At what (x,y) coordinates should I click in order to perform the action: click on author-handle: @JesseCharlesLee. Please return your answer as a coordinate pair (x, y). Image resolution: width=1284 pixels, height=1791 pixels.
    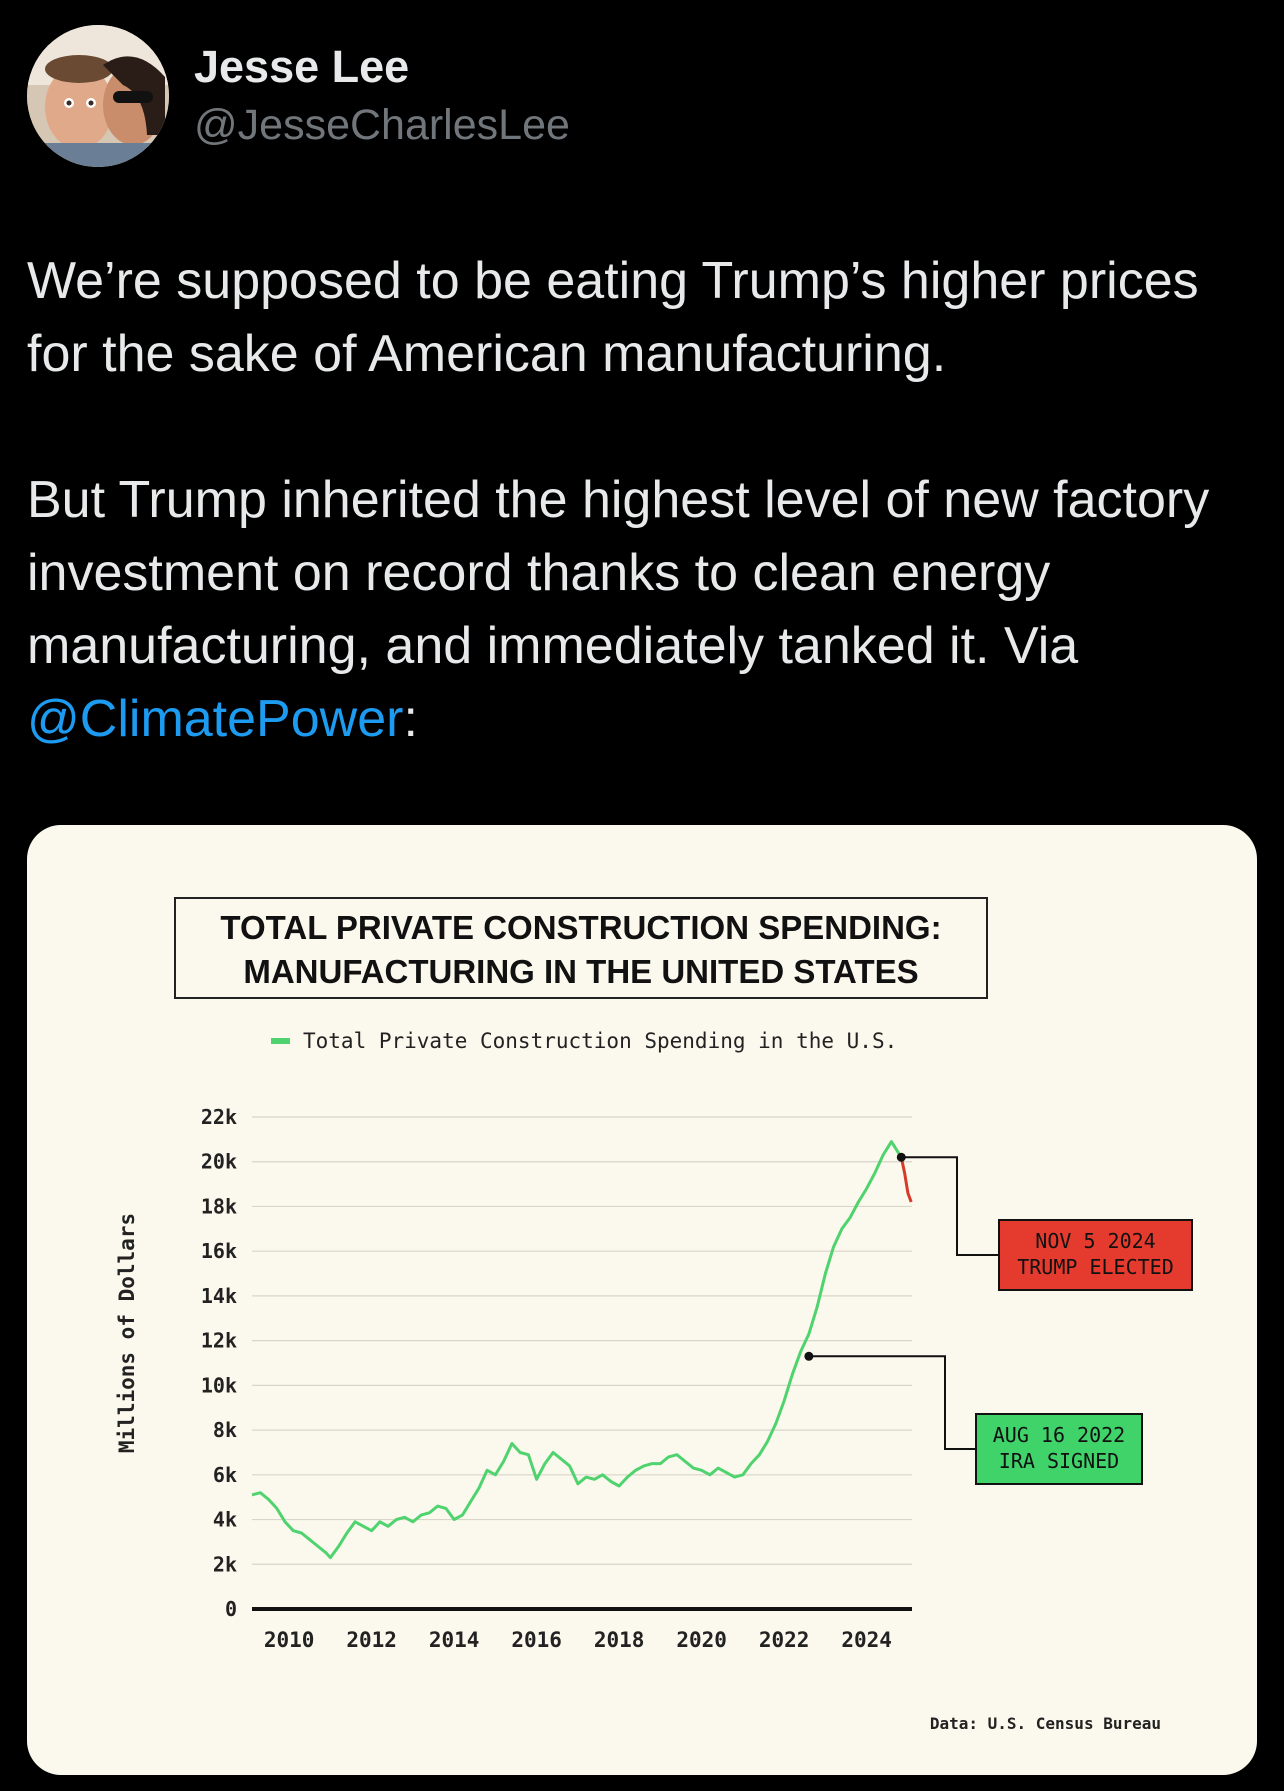
    Looking at the image, I should click on (382, 125).